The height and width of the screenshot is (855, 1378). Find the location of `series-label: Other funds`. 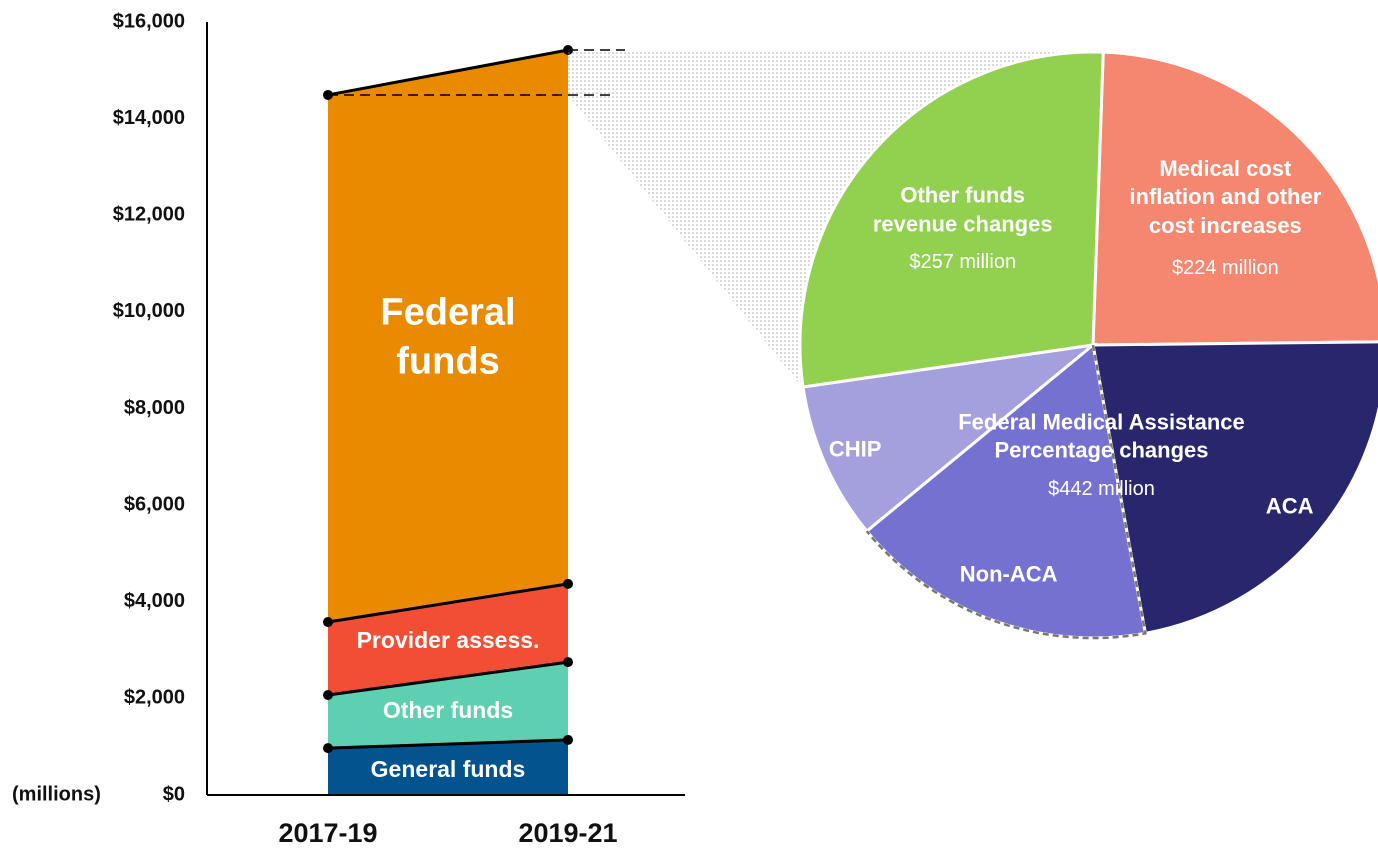

series-label: Other funds is located at coordinates (448, 710).